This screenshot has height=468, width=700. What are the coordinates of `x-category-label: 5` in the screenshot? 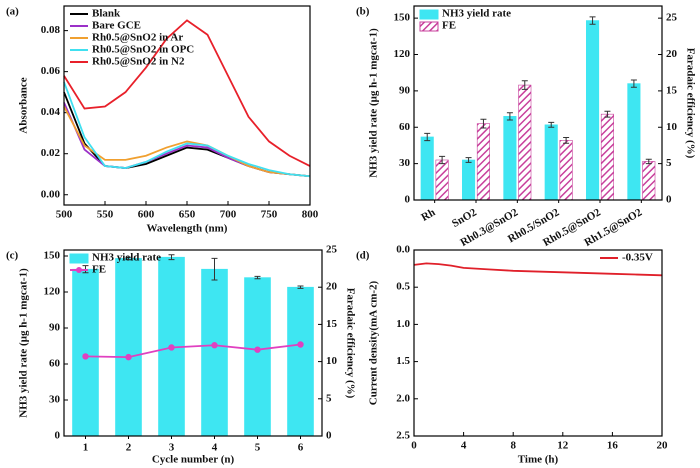 It's located at (258, 448).